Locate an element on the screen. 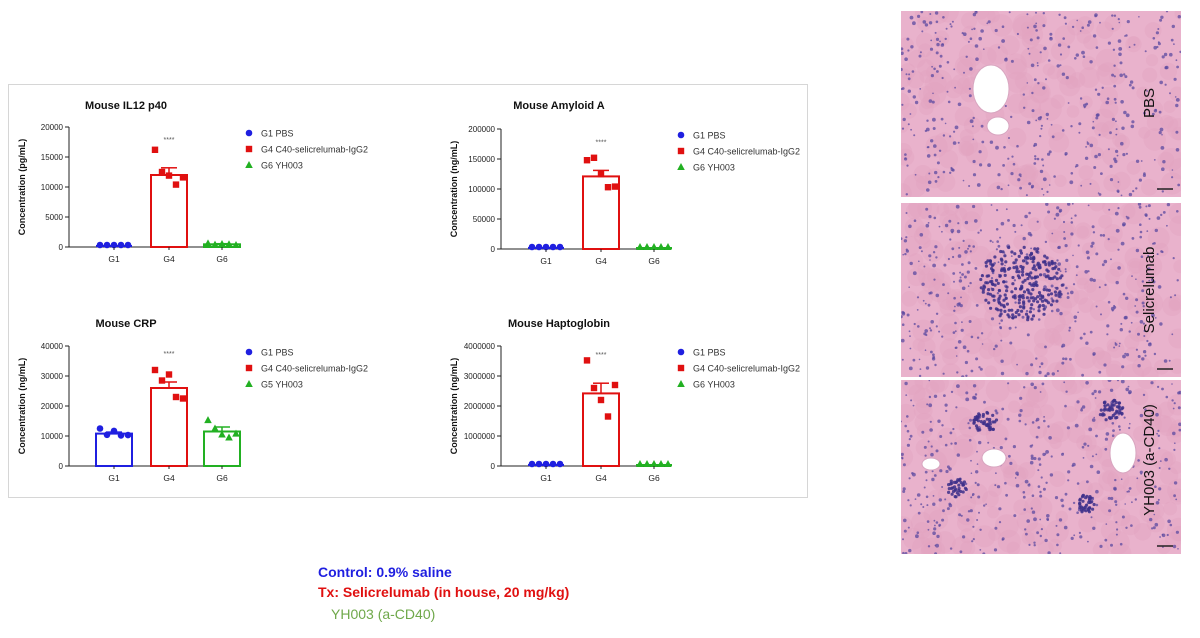 The width and height of the screenshot is (1200, 638). tissue-background is located at coordinates (1041, 290).